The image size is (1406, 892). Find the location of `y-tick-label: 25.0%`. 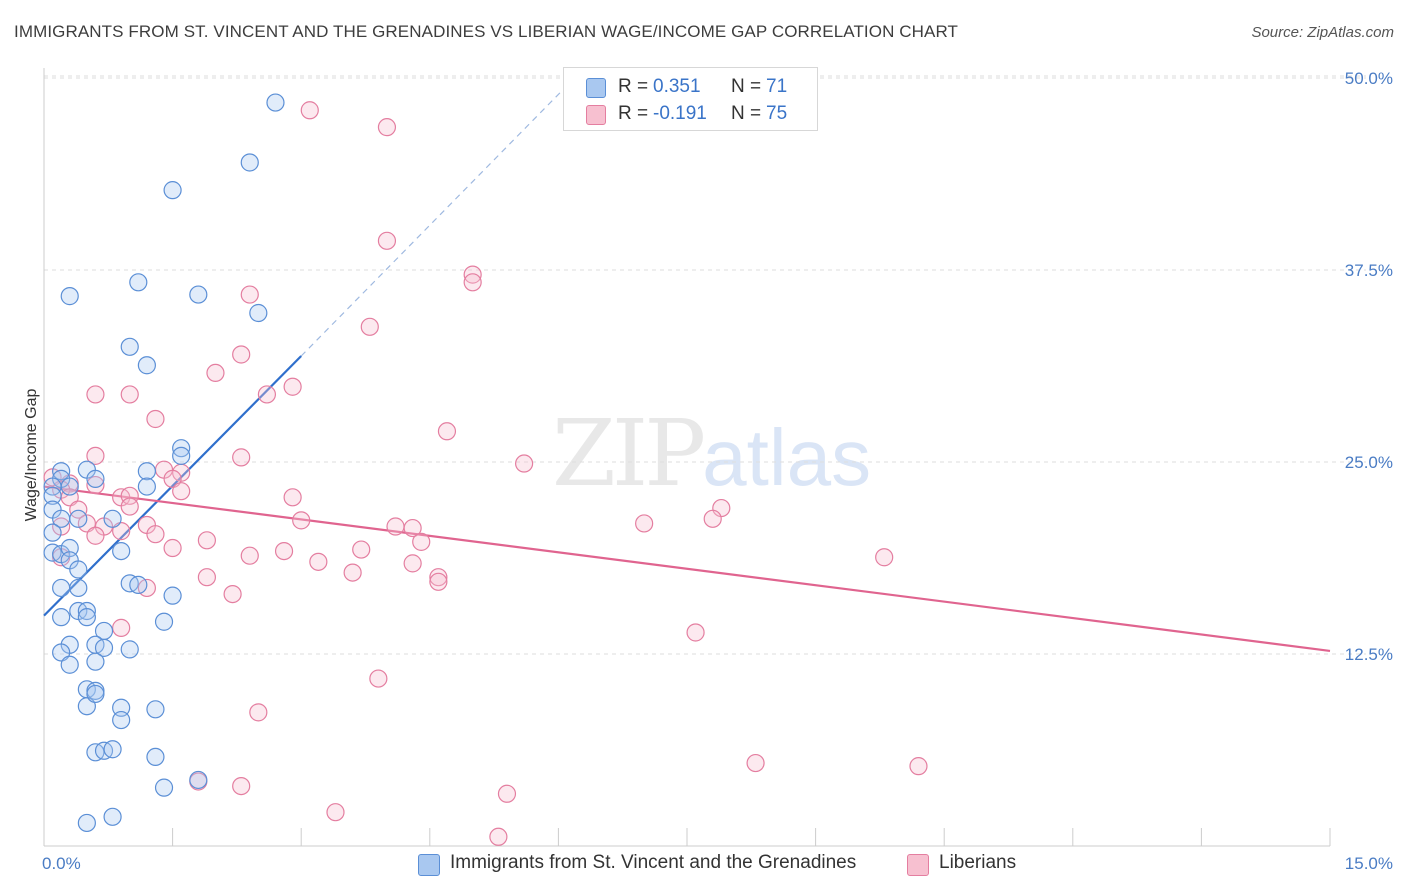

y-tick-label: 25.0% is located at coordinates (1369, 462).